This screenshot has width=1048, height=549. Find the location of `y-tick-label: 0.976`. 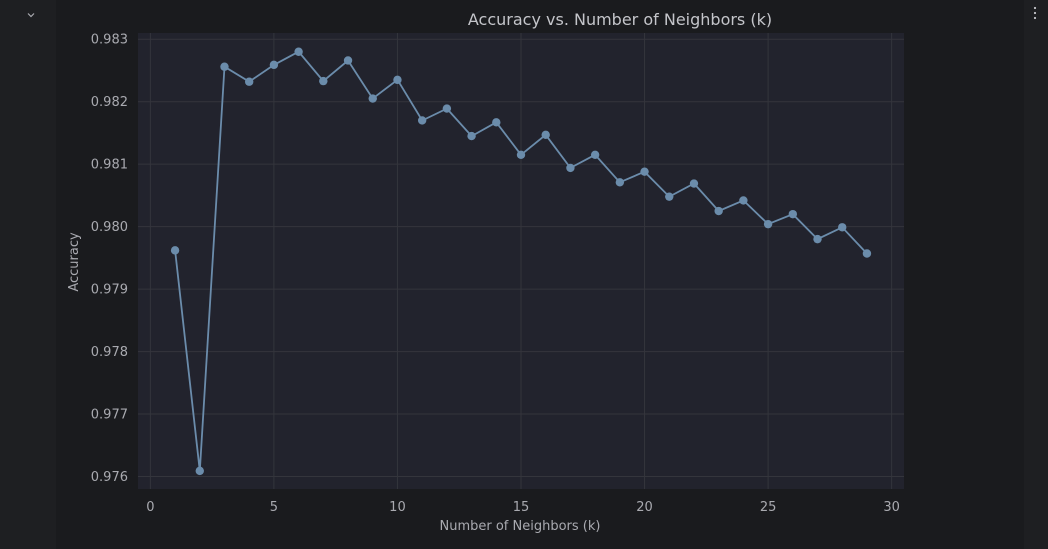

y-tick-label: 0.976 is located at coordinates (109, 477).